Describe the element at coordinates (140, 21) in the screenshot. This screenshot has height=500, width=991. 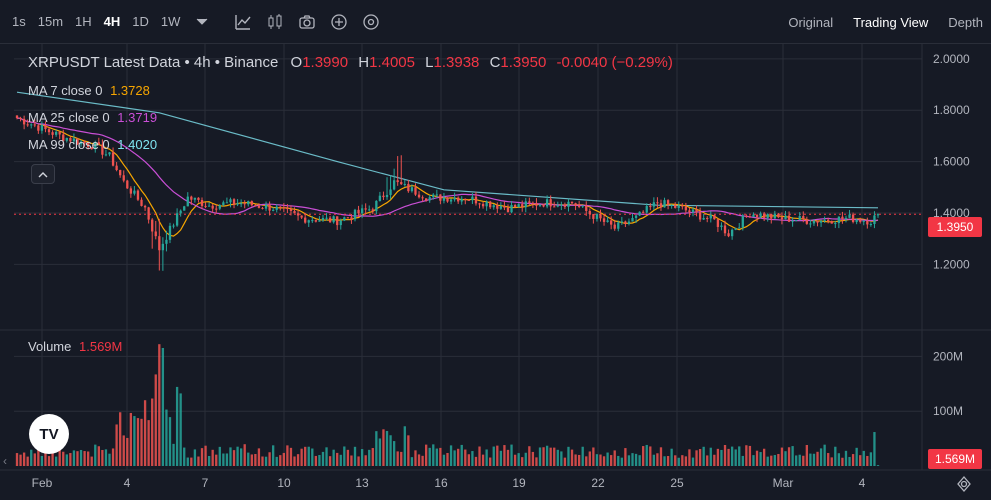
I see `timeframe-1d: 1D` at that location.